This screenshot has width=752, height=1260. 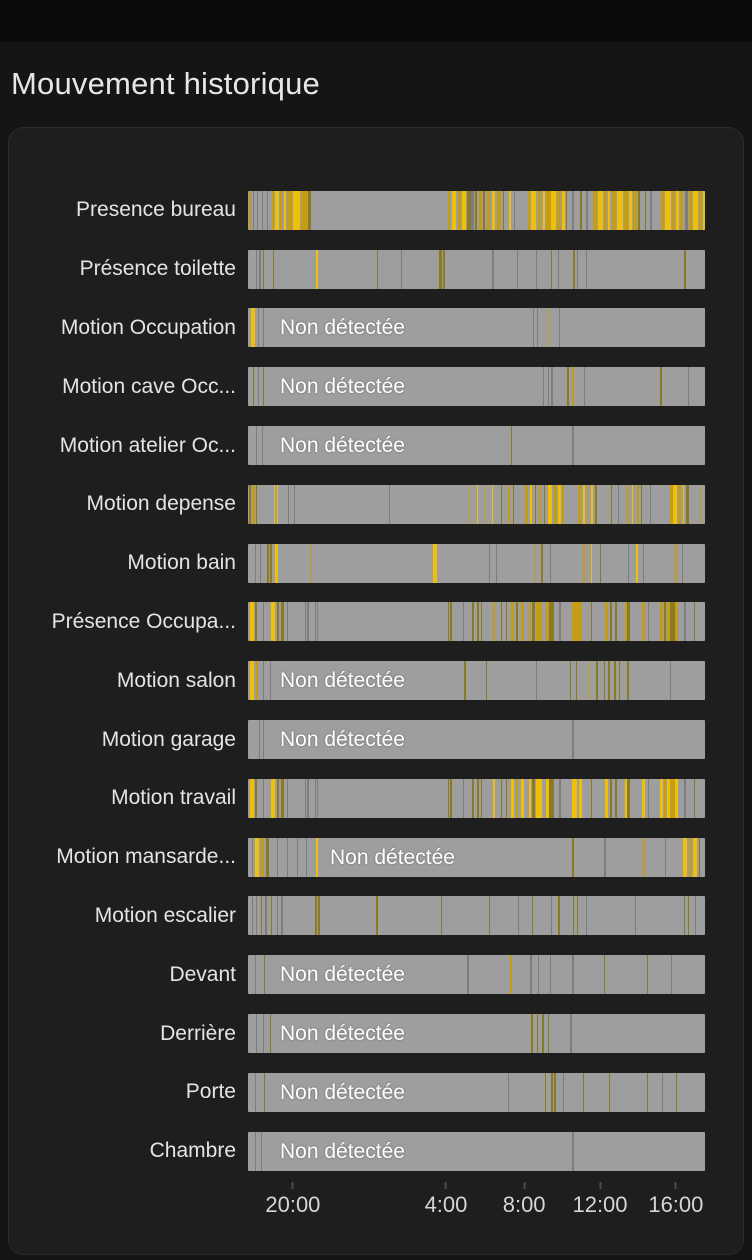 I want to click on sensor-row: Porte Non détectée, so click(x=376, y=1092).